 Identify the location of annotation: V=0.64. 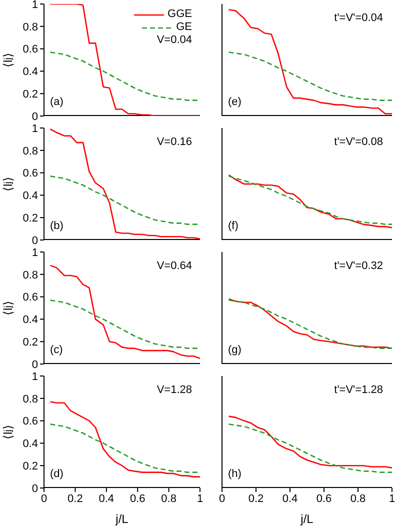
(174, 266).